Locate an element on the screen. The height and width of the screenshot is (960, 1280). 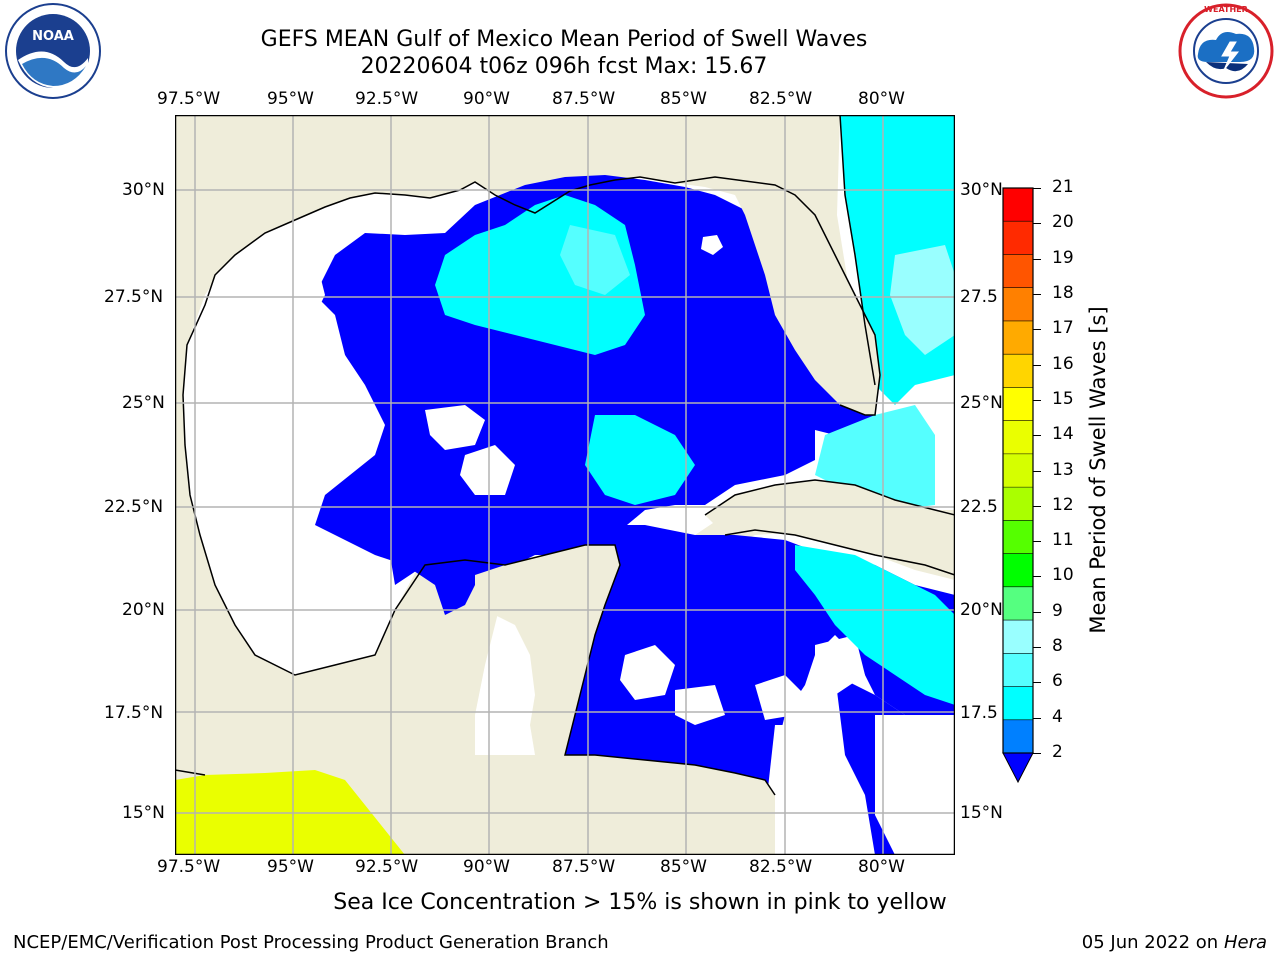
lat-tick: 22.5°N is located at coordinates (134, 507).